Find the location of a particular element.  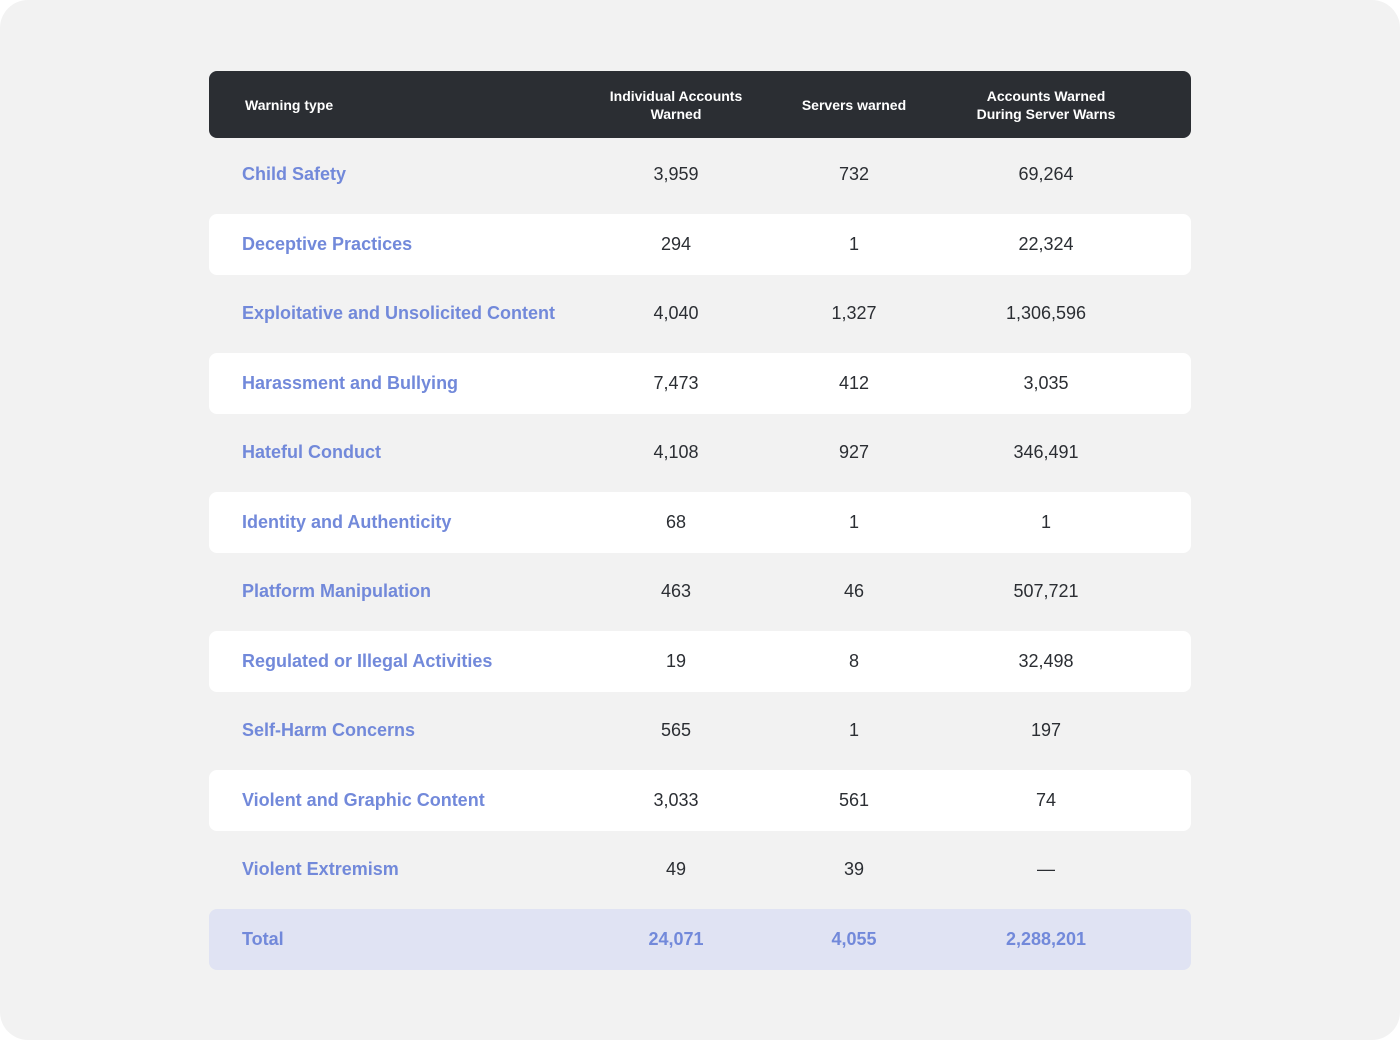

warning-type-label: Self-Harm Concerns is located at coordinates (329, 730).